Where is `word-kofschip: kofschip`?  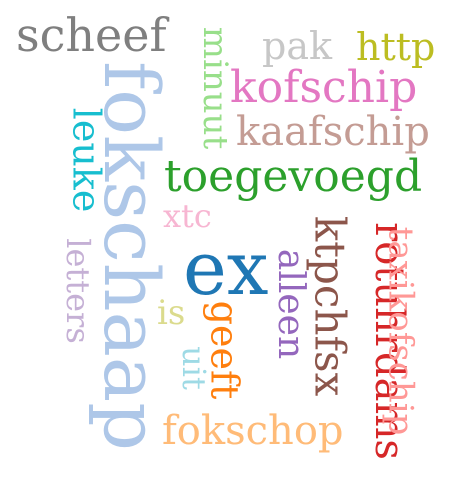
word-kofschip: kofschip is located at coordinates (324, 87).